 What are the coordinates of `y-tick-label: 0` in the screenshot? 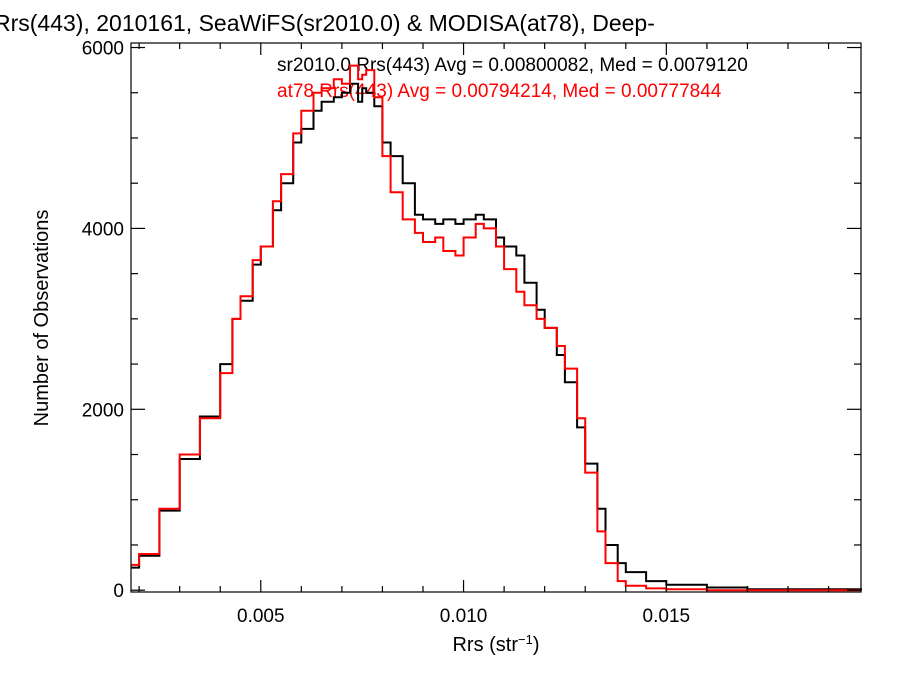 It's located at (118, 591).